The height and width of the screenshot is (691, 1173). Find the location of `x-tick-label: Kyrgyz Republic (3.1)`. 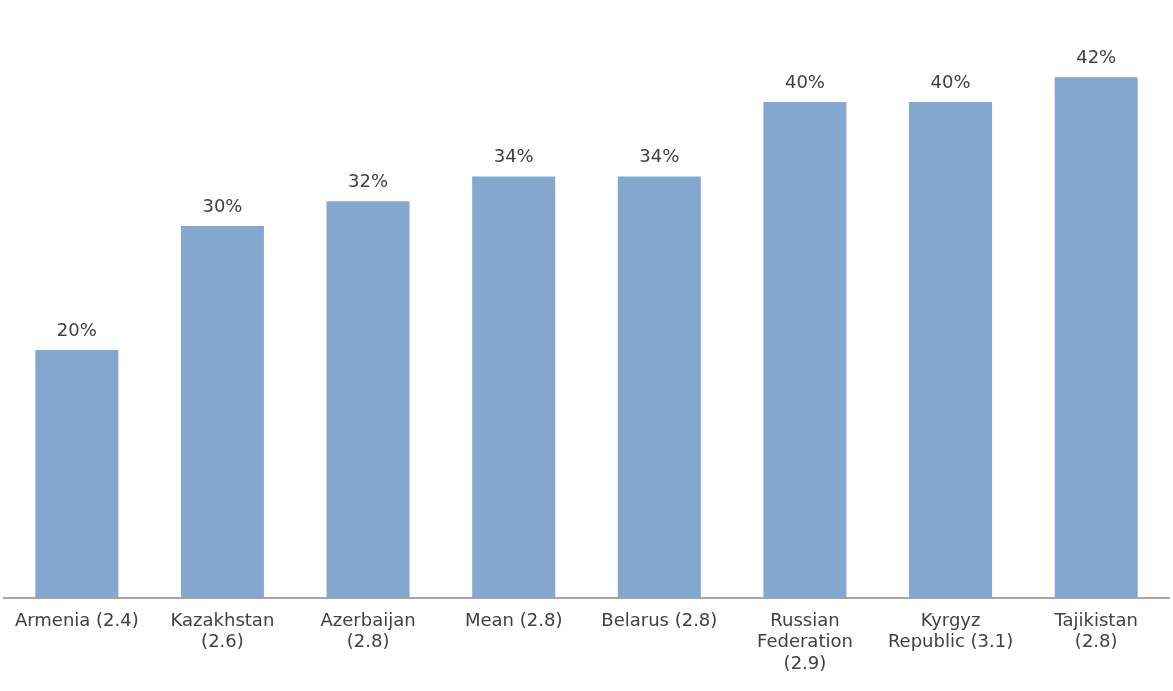

x-tick-label: Kyrgyz Republic (3.1) is located at coordinates (950, 630).